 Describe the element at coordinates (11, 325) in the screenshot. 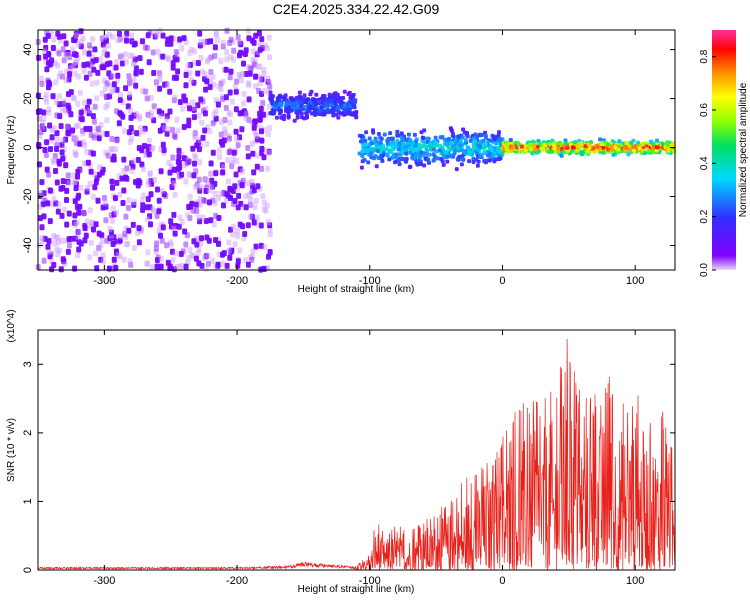

I see `snr-multiplier-label: (x10^4)` at that location.